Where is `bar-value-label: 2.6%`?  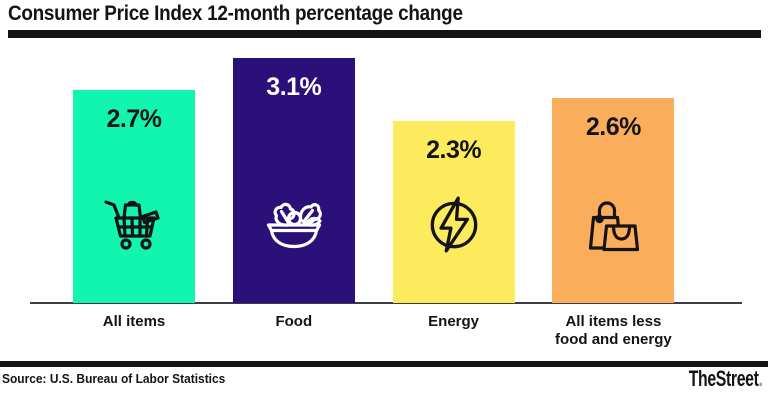
bar-value-label: 2.6% is located at coordinates (613, 126).